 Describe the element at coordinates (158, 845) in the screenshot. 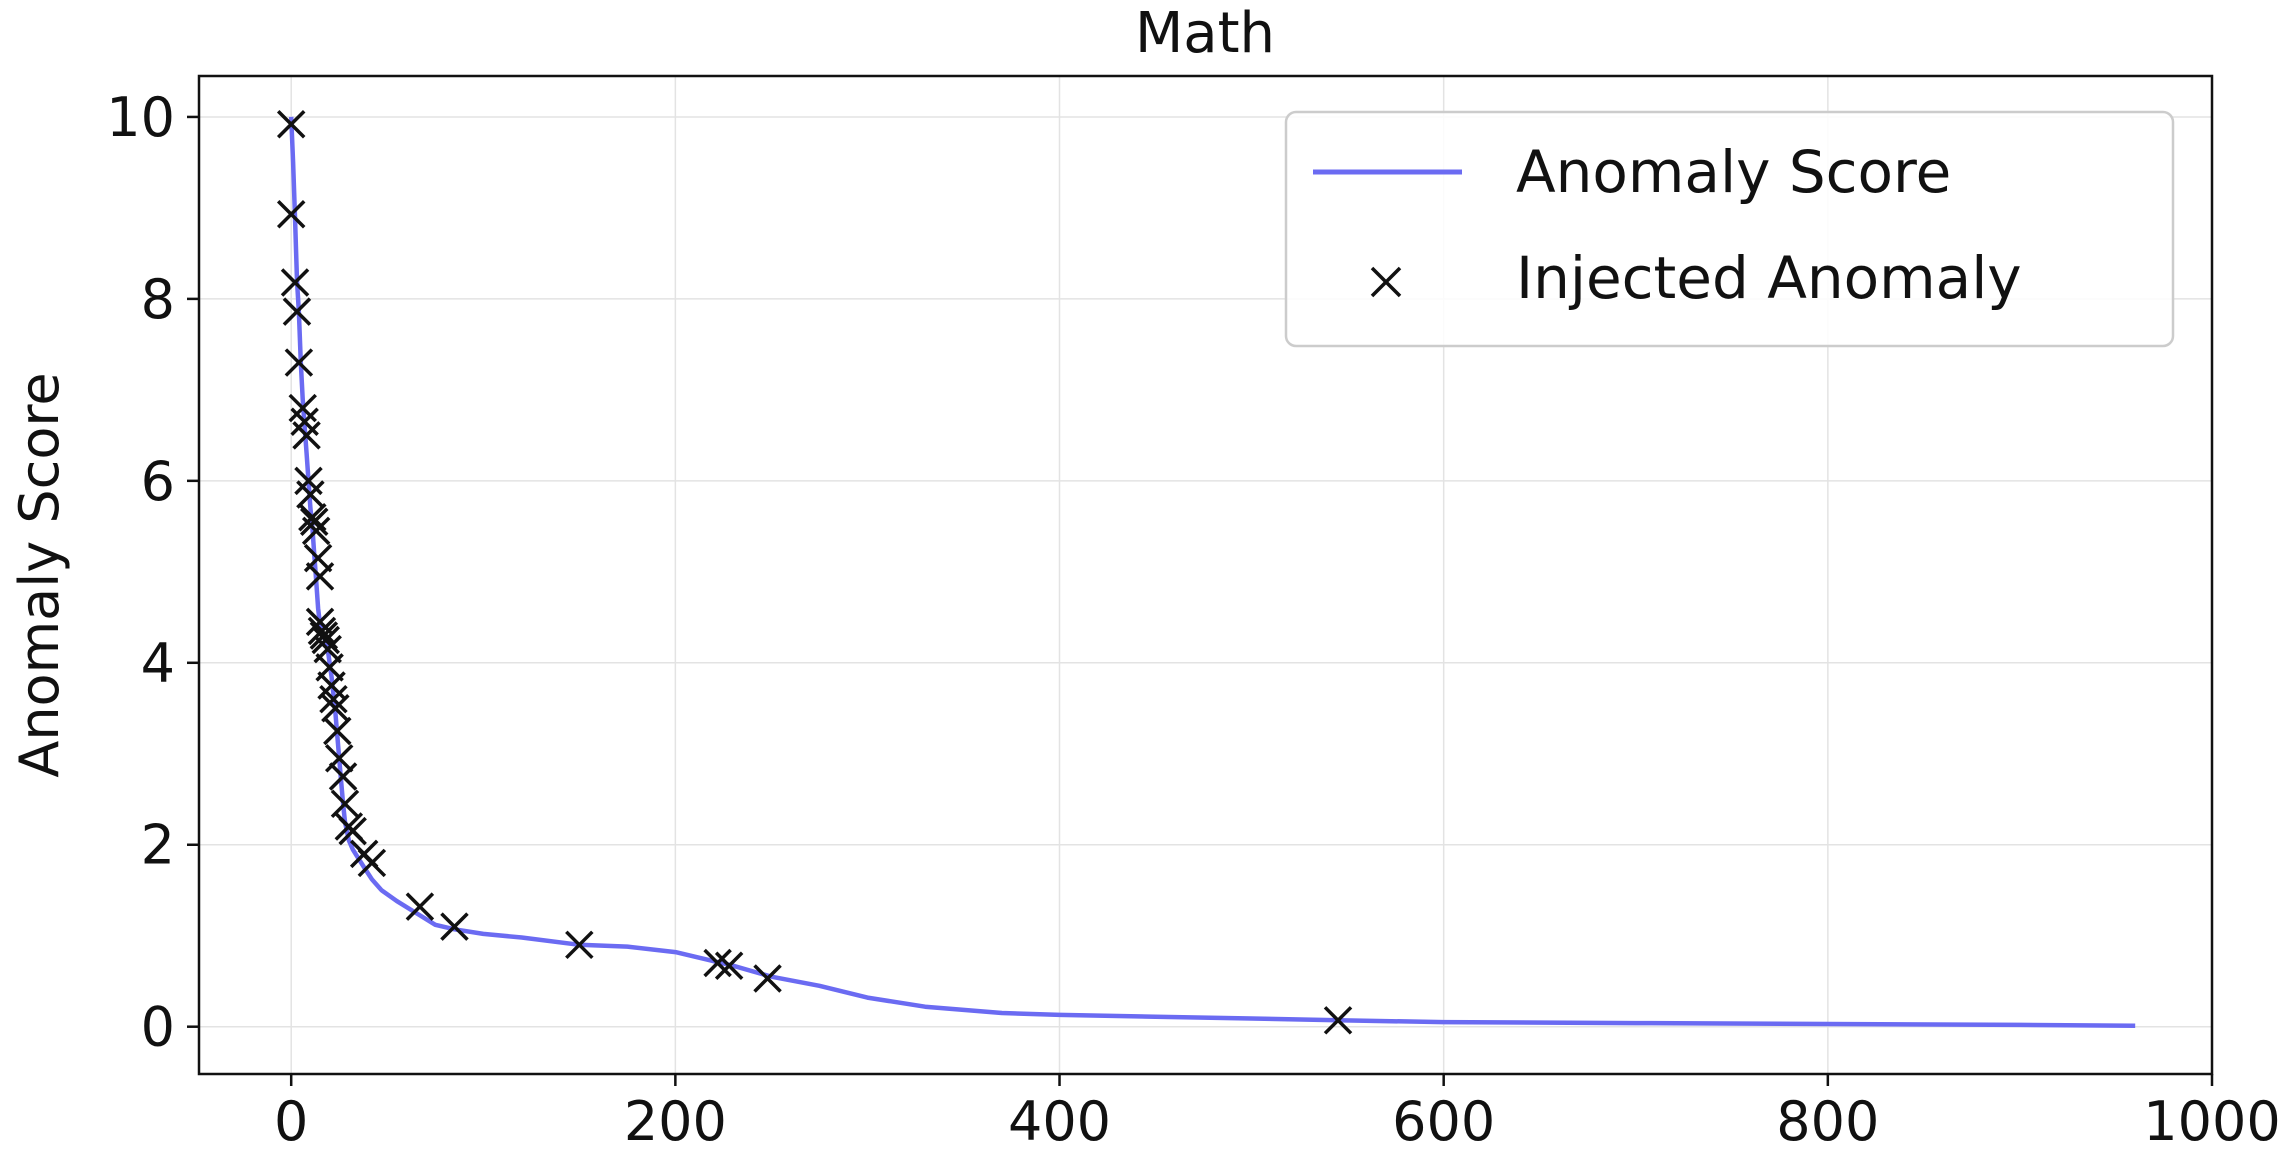

I see `y-tick-label: 2` at that location.